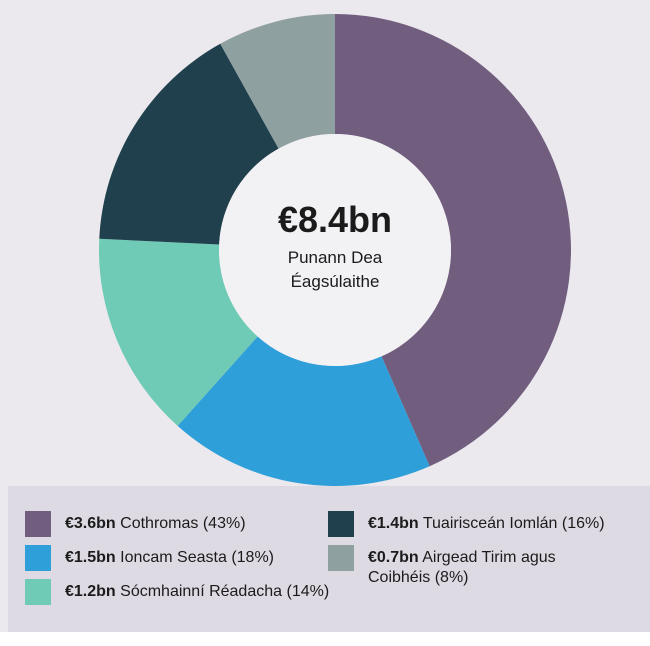  Describe the element at coordinates (393, 523) in the screenshot. I see `legend-amount: €1.4bn` at that location.